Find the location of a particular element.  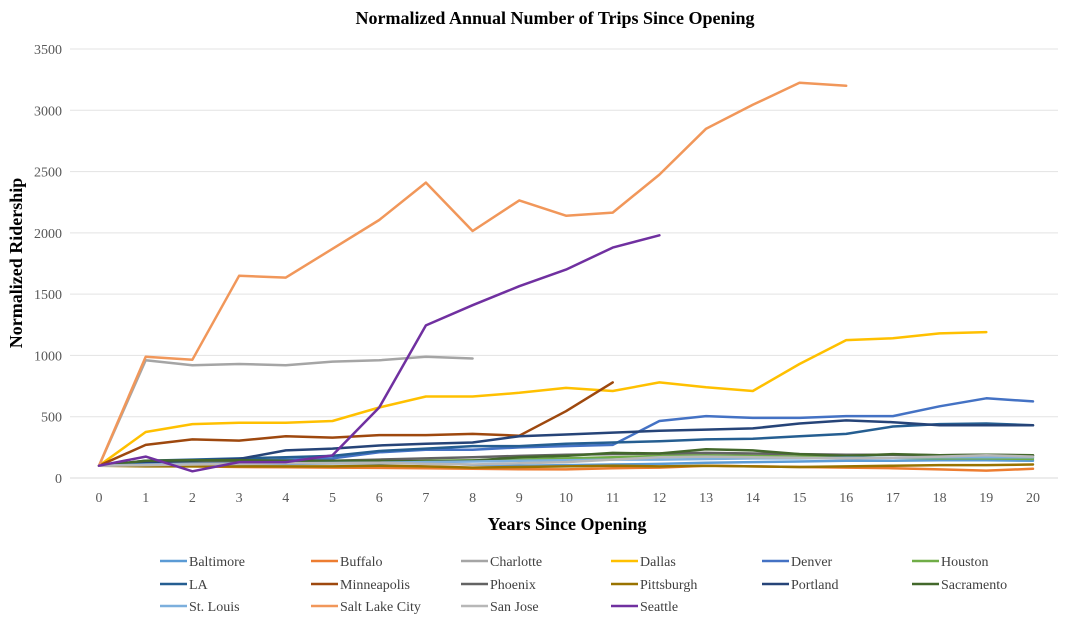

y-tick-label: 2000 is located at coordinates (48, 234).